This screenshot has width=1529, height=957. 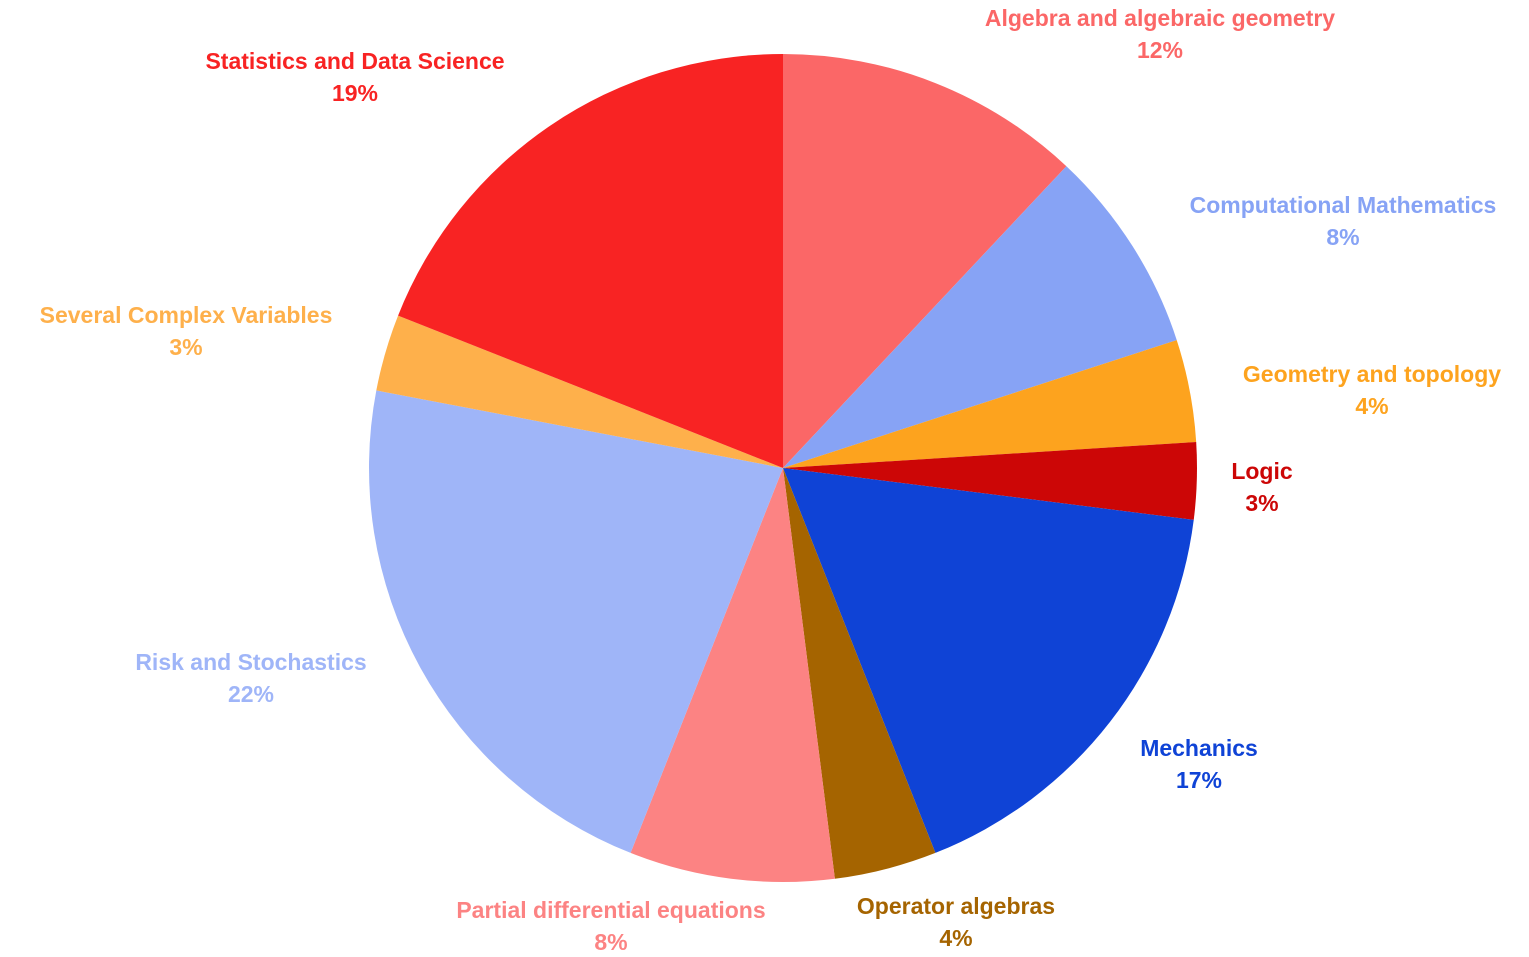 What do you see at coordinates (1372, 374) in the screenshot?
I see `slice-label: Geometry and topology` at bounding box center [1372, 374].